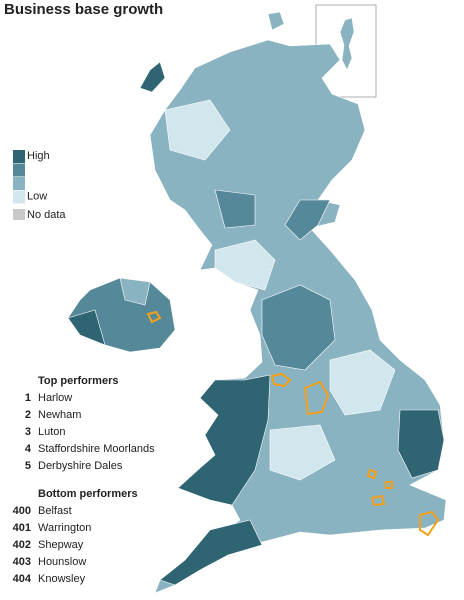  Describe the element at coordinates (121, 315) in the screenshot. I see `northern-ireland` at that location.